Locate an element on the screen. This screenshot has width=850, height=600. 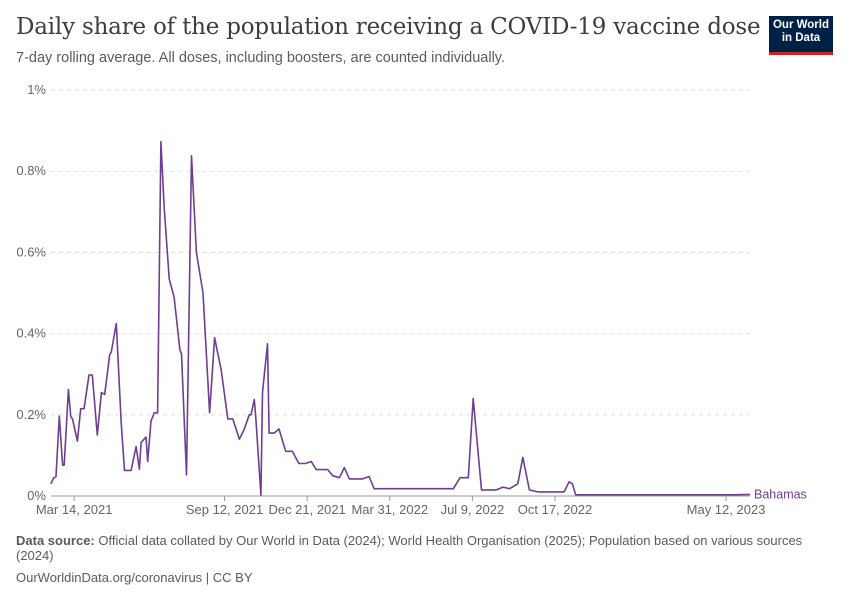
x-tick-label: Oct 17, 2022 is located at coordinates (555, 509).